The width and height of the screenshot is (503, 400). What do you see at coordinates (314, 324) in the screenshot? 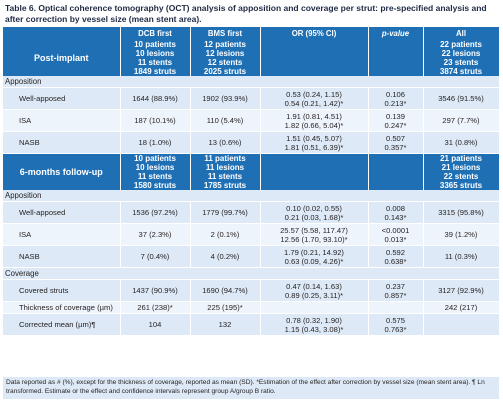
I see `cell-or: 0.78 (0.32, 1.90) 1.15 (0.43, 3.08)*` at bounding box center [314, 324].